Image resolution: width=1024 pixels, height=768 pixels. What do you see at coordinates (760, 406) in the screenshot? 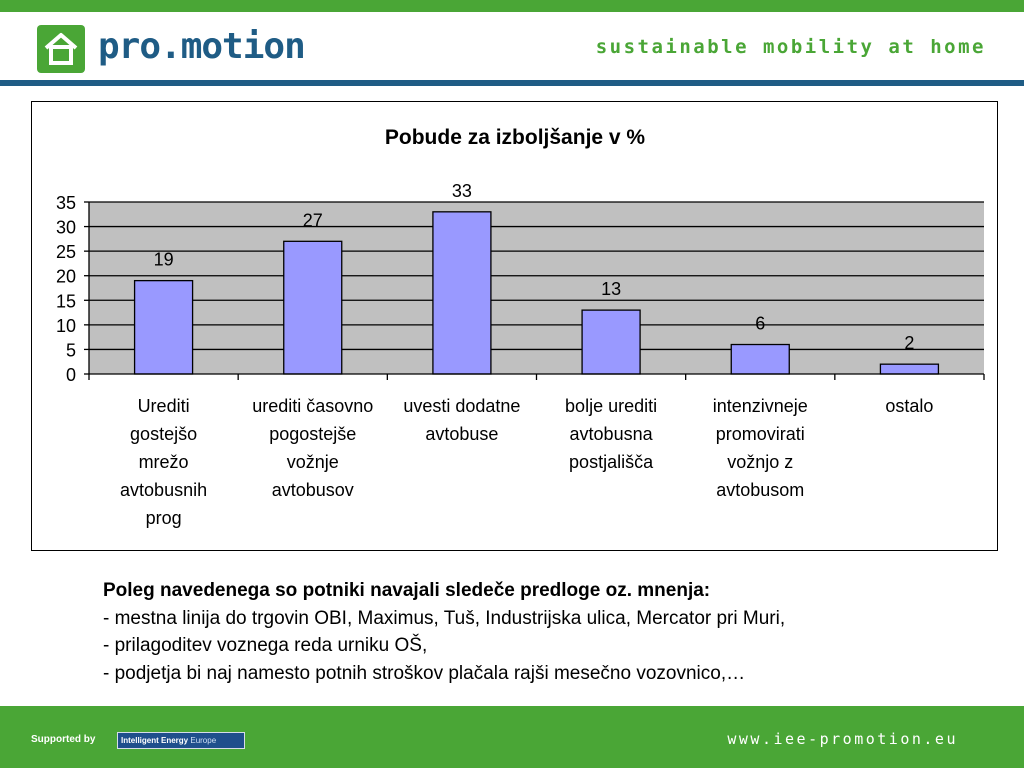
I see `category-label: intenzivneje` at bounding box center [760, 406].